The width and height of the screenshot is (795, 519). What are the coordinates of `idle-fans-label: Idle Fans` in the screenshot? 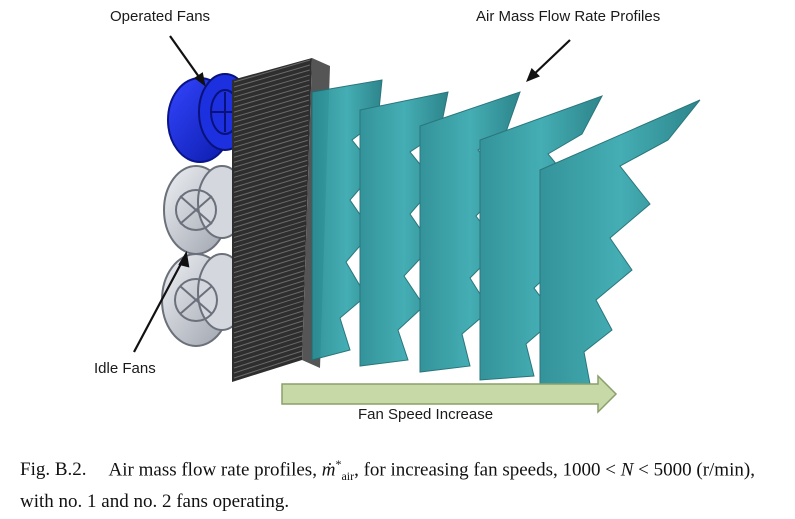 It's located at (125, 368).